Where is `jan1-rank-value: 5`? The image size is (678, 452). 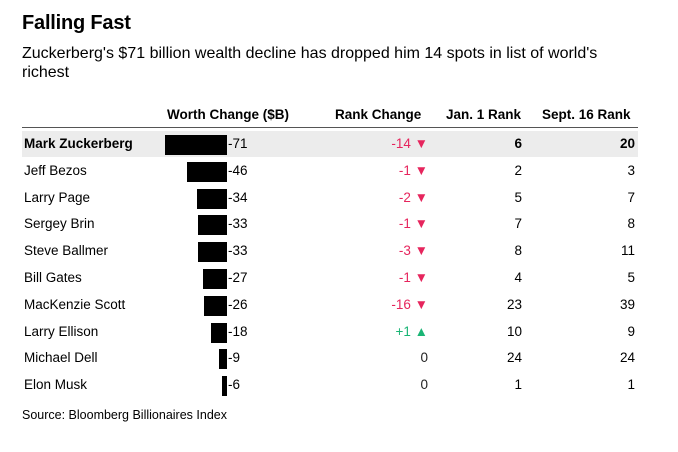
jan1-rank-value: 5 is located at coordinates (518, 197).